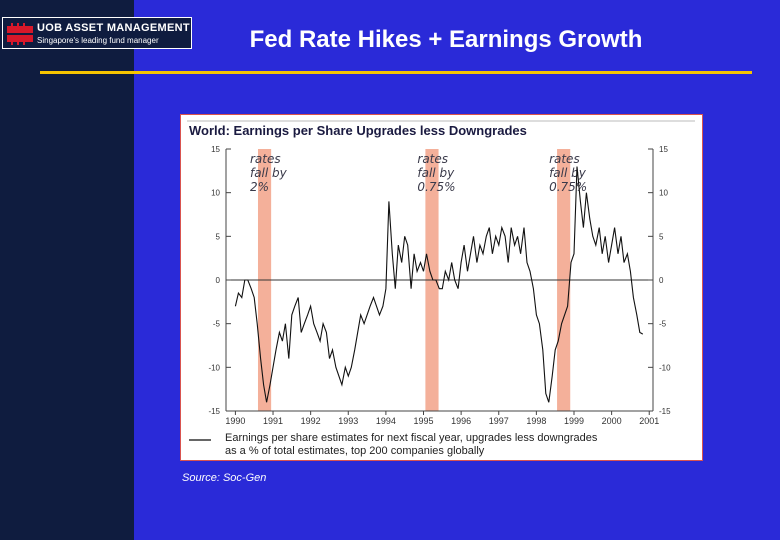 This screenshot has width=780, height=540. I want to click on y-tick-label-left: 5, so click(218, 236).